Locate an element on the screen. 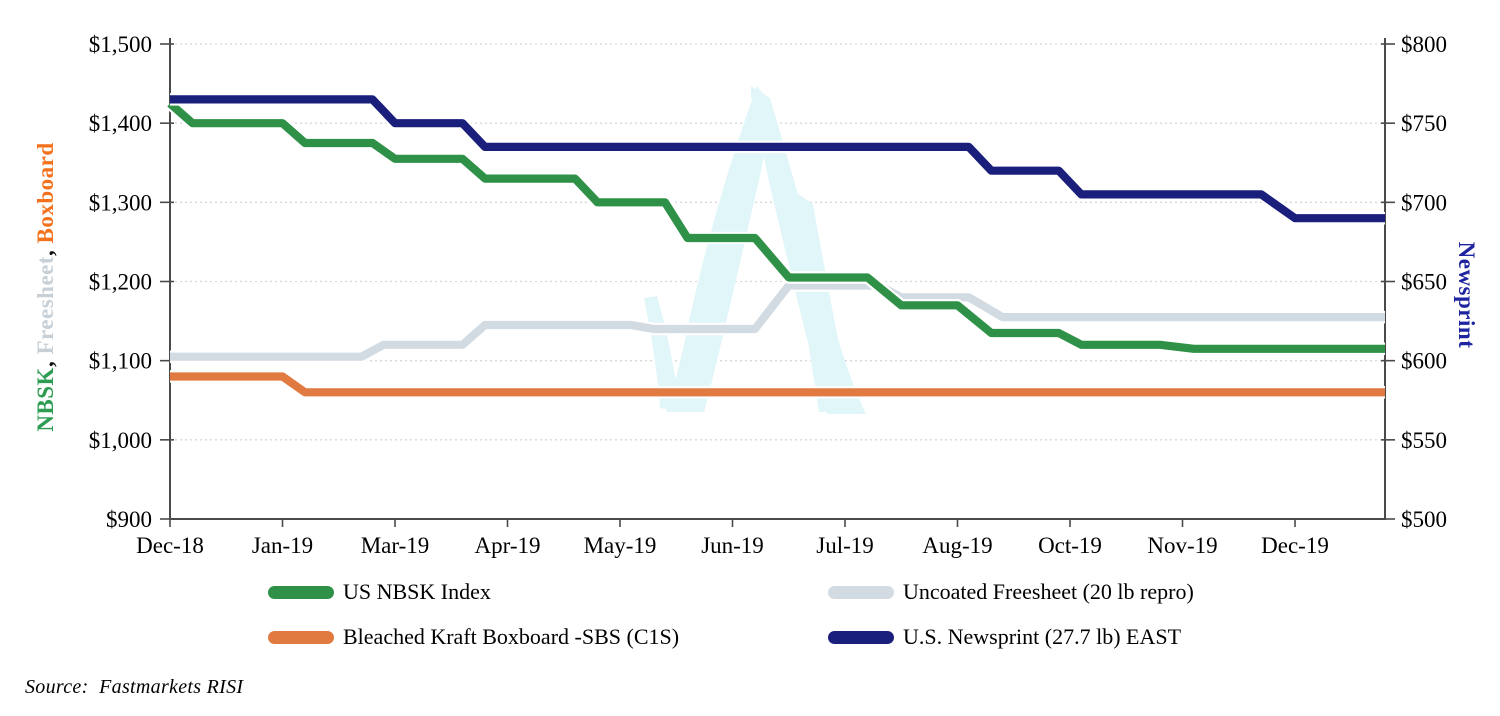 This screenshot has width=1500, height=716. uncoated-freesheet-20-lb-repro--line is located at coordinates (777, 321).